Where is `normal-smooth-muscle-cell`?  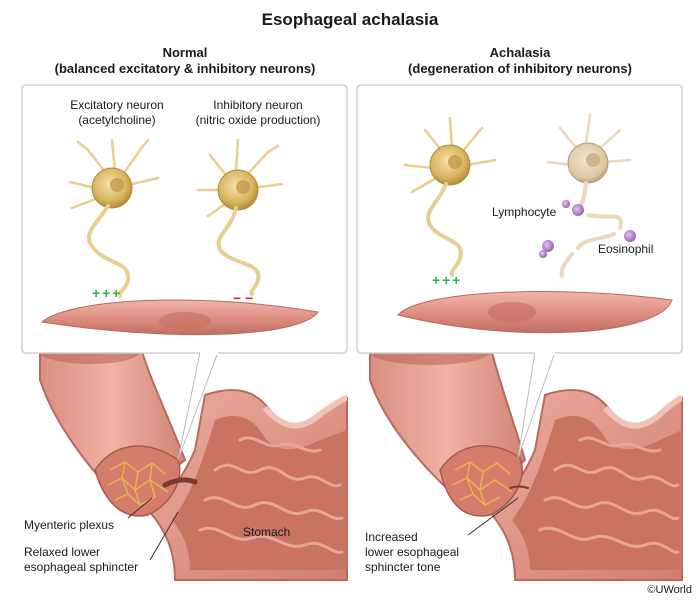 normal-smooth-muscle-cell is located at coordinates (179, 317).